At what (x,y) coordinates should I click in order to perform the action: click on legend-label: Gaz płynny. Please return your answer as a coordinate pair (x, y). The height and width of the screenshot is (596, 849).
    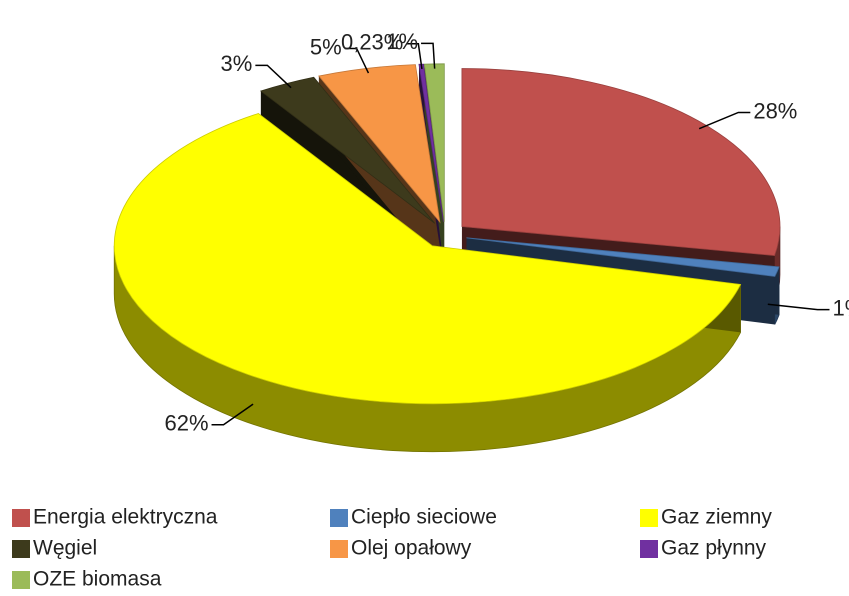
    Looking at the image, I should click on (714, 548).